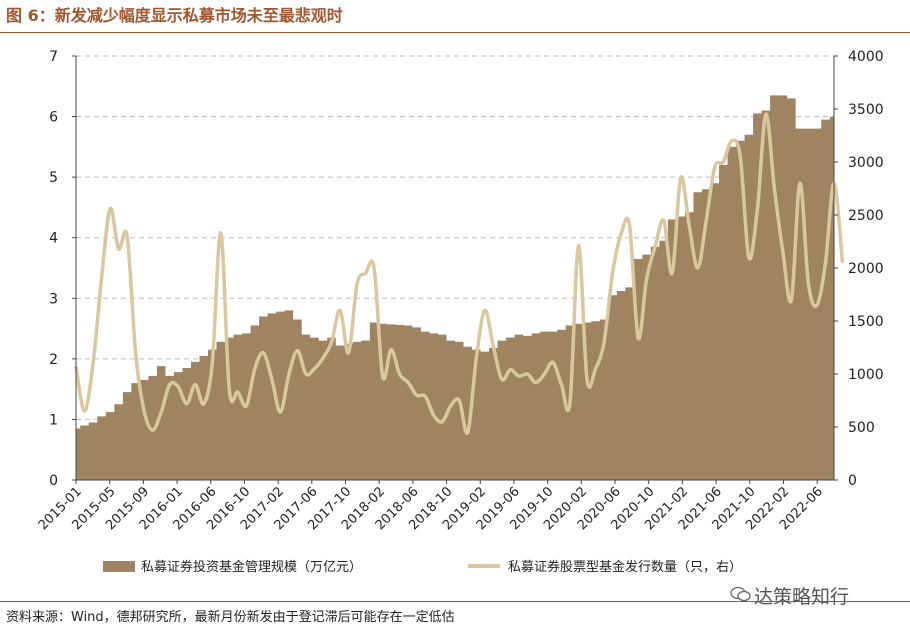  Describe the element at coordinates (455, 601) in the screenshot. I see `footer-rule` at that location.